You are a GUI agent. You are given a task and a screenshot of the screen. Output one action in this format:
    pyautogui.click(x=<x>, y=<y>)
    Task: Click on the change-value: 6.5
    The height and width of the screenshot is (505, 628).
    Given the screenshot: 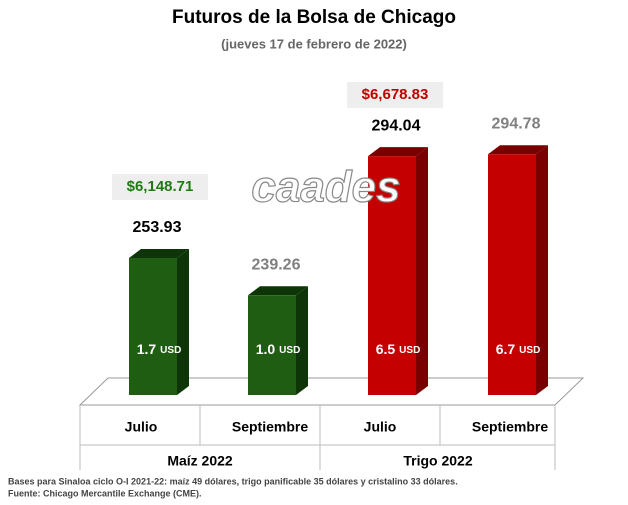 What is the action you would take?
    pyautogui.click(x=386, y=349)
    